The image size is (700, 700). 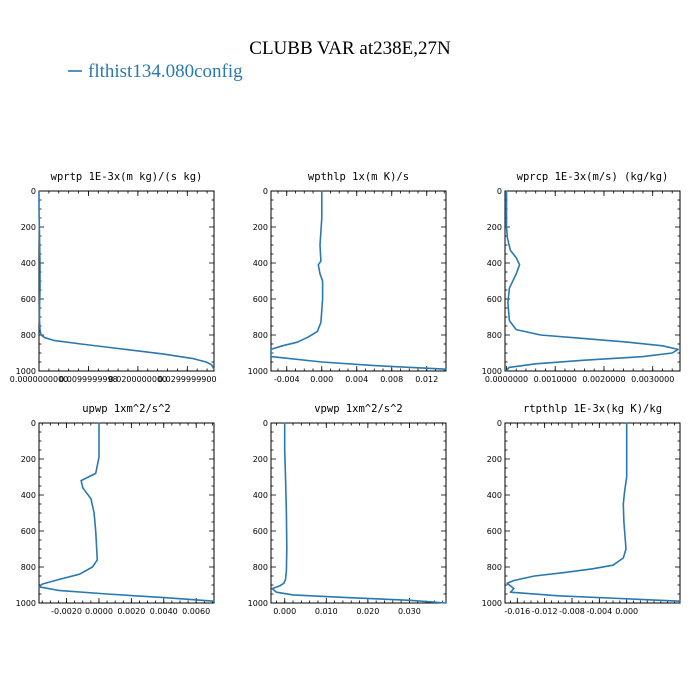 I want to click on legend-label: flthist134.080config, so click(x=165, y=71).